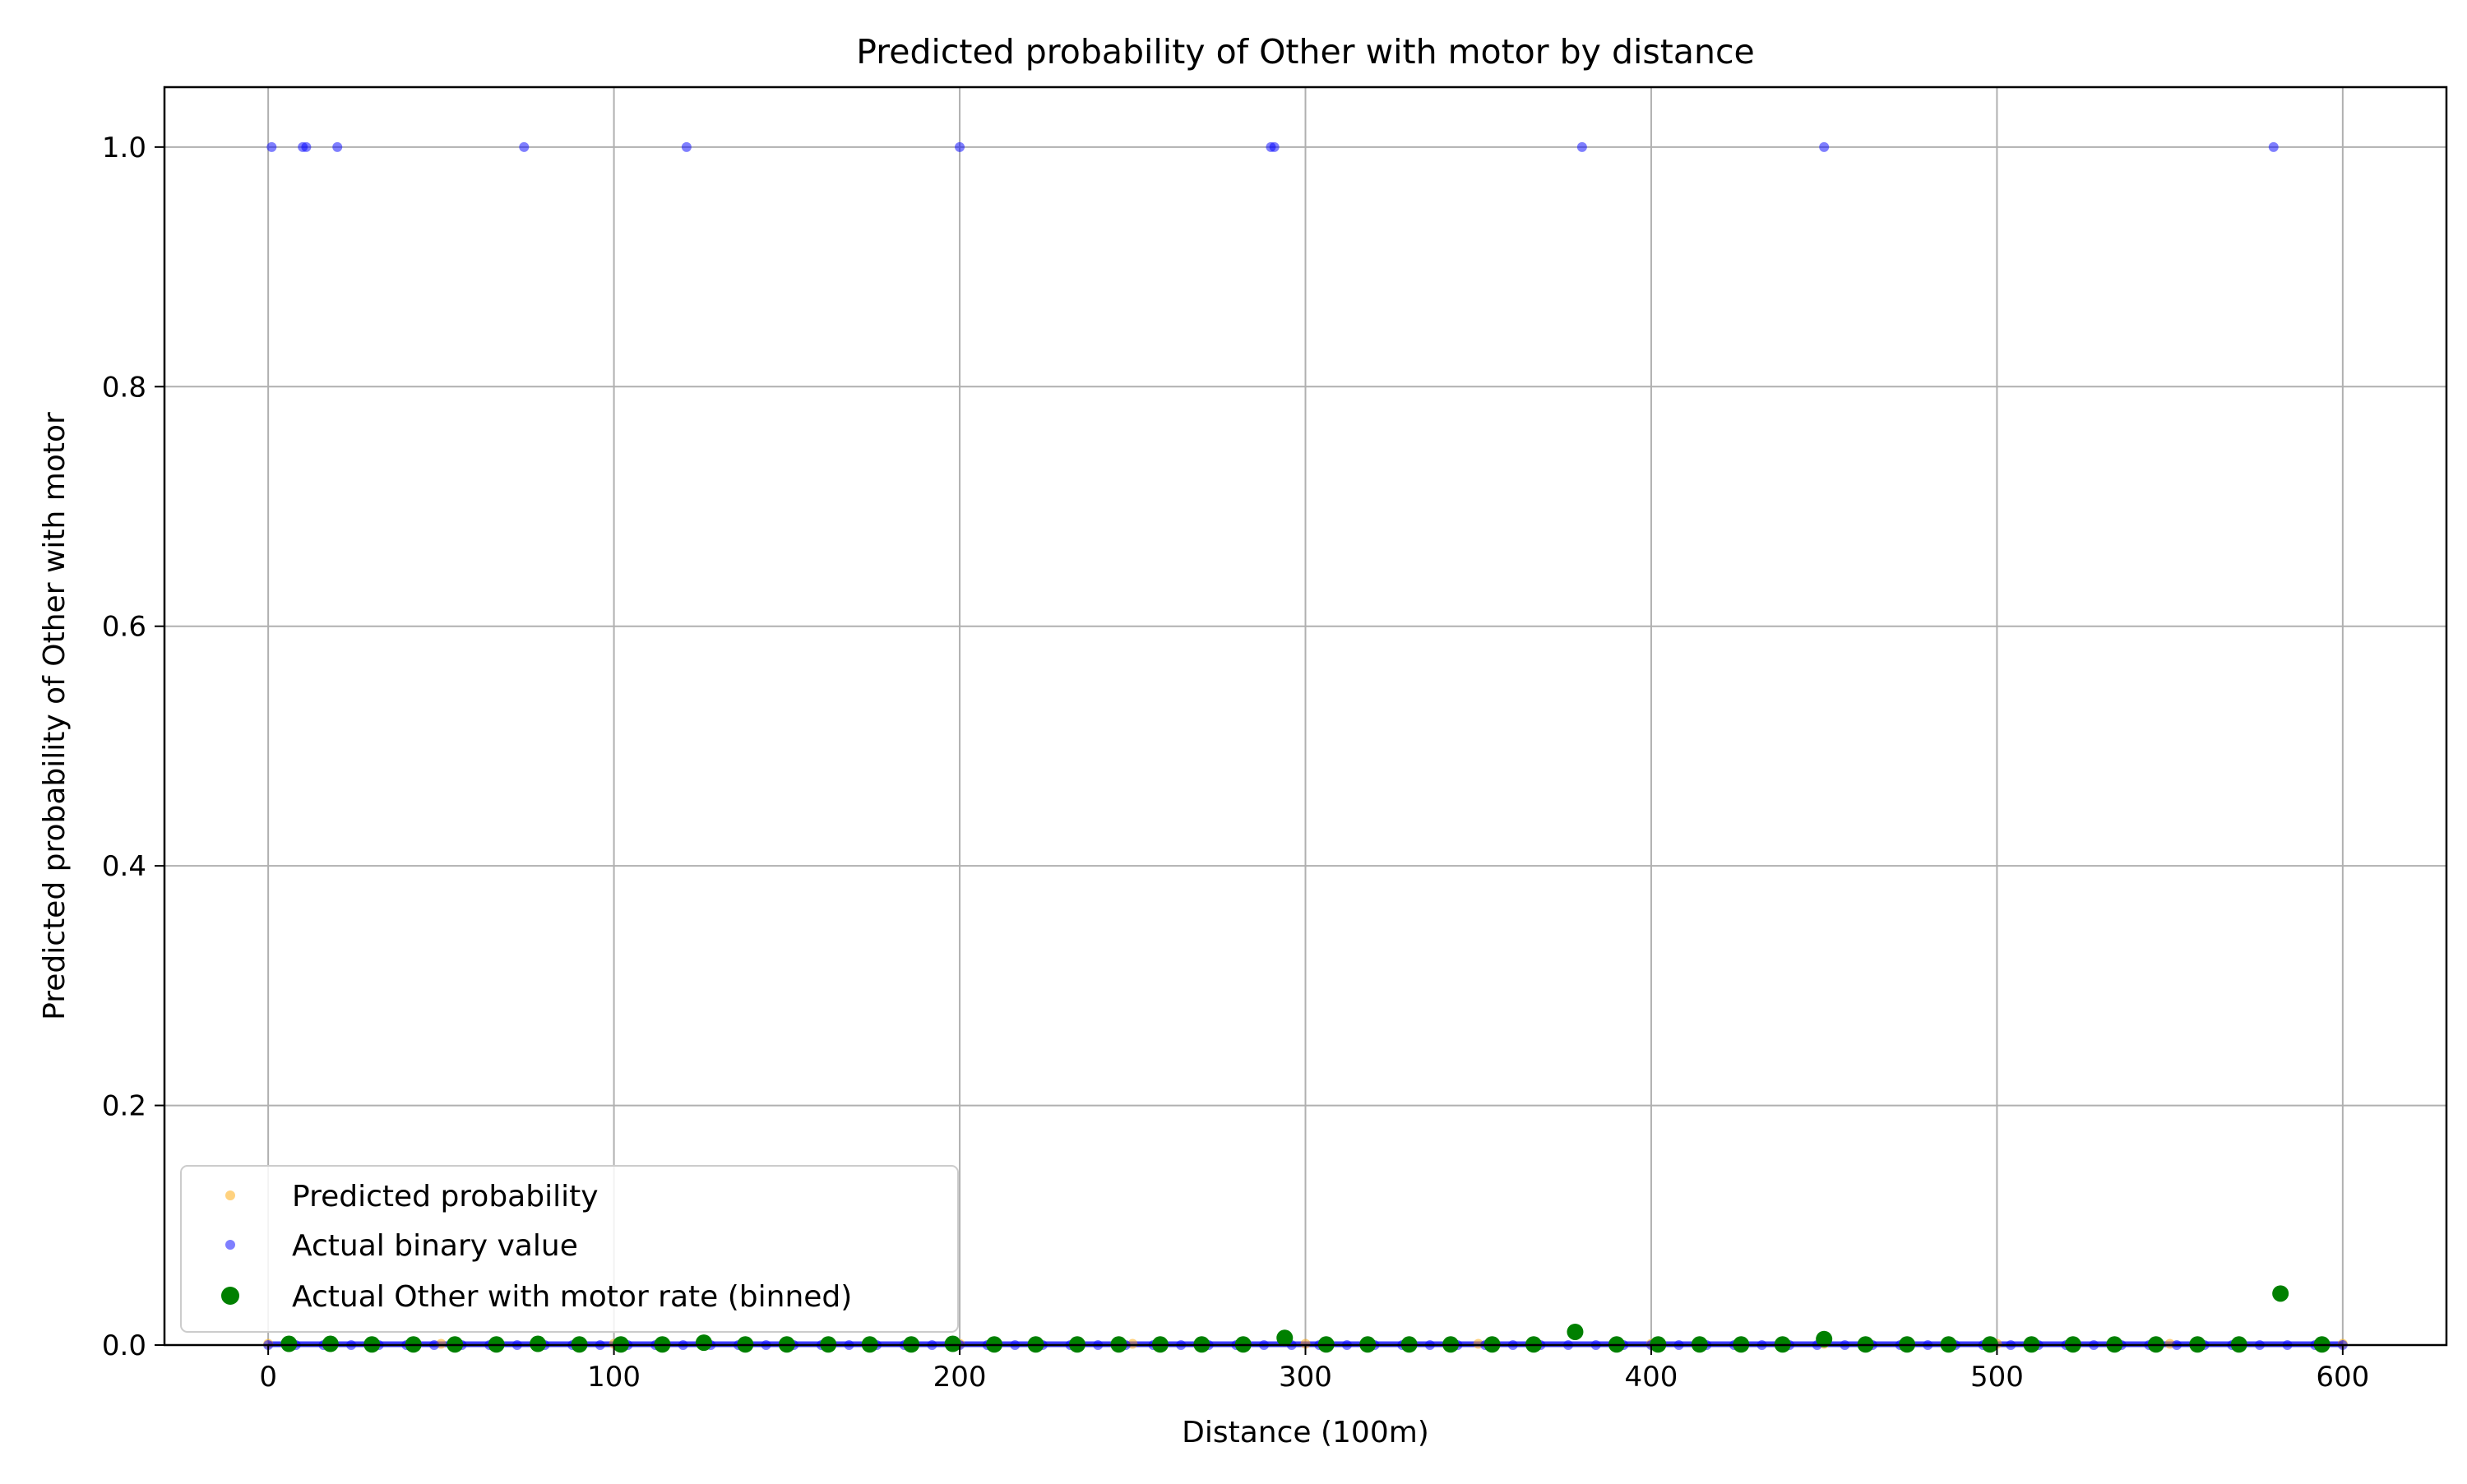 This screenshot has width=2467, height=1484. I want to click on y-tick-label: 0.4, so click(124, 866).